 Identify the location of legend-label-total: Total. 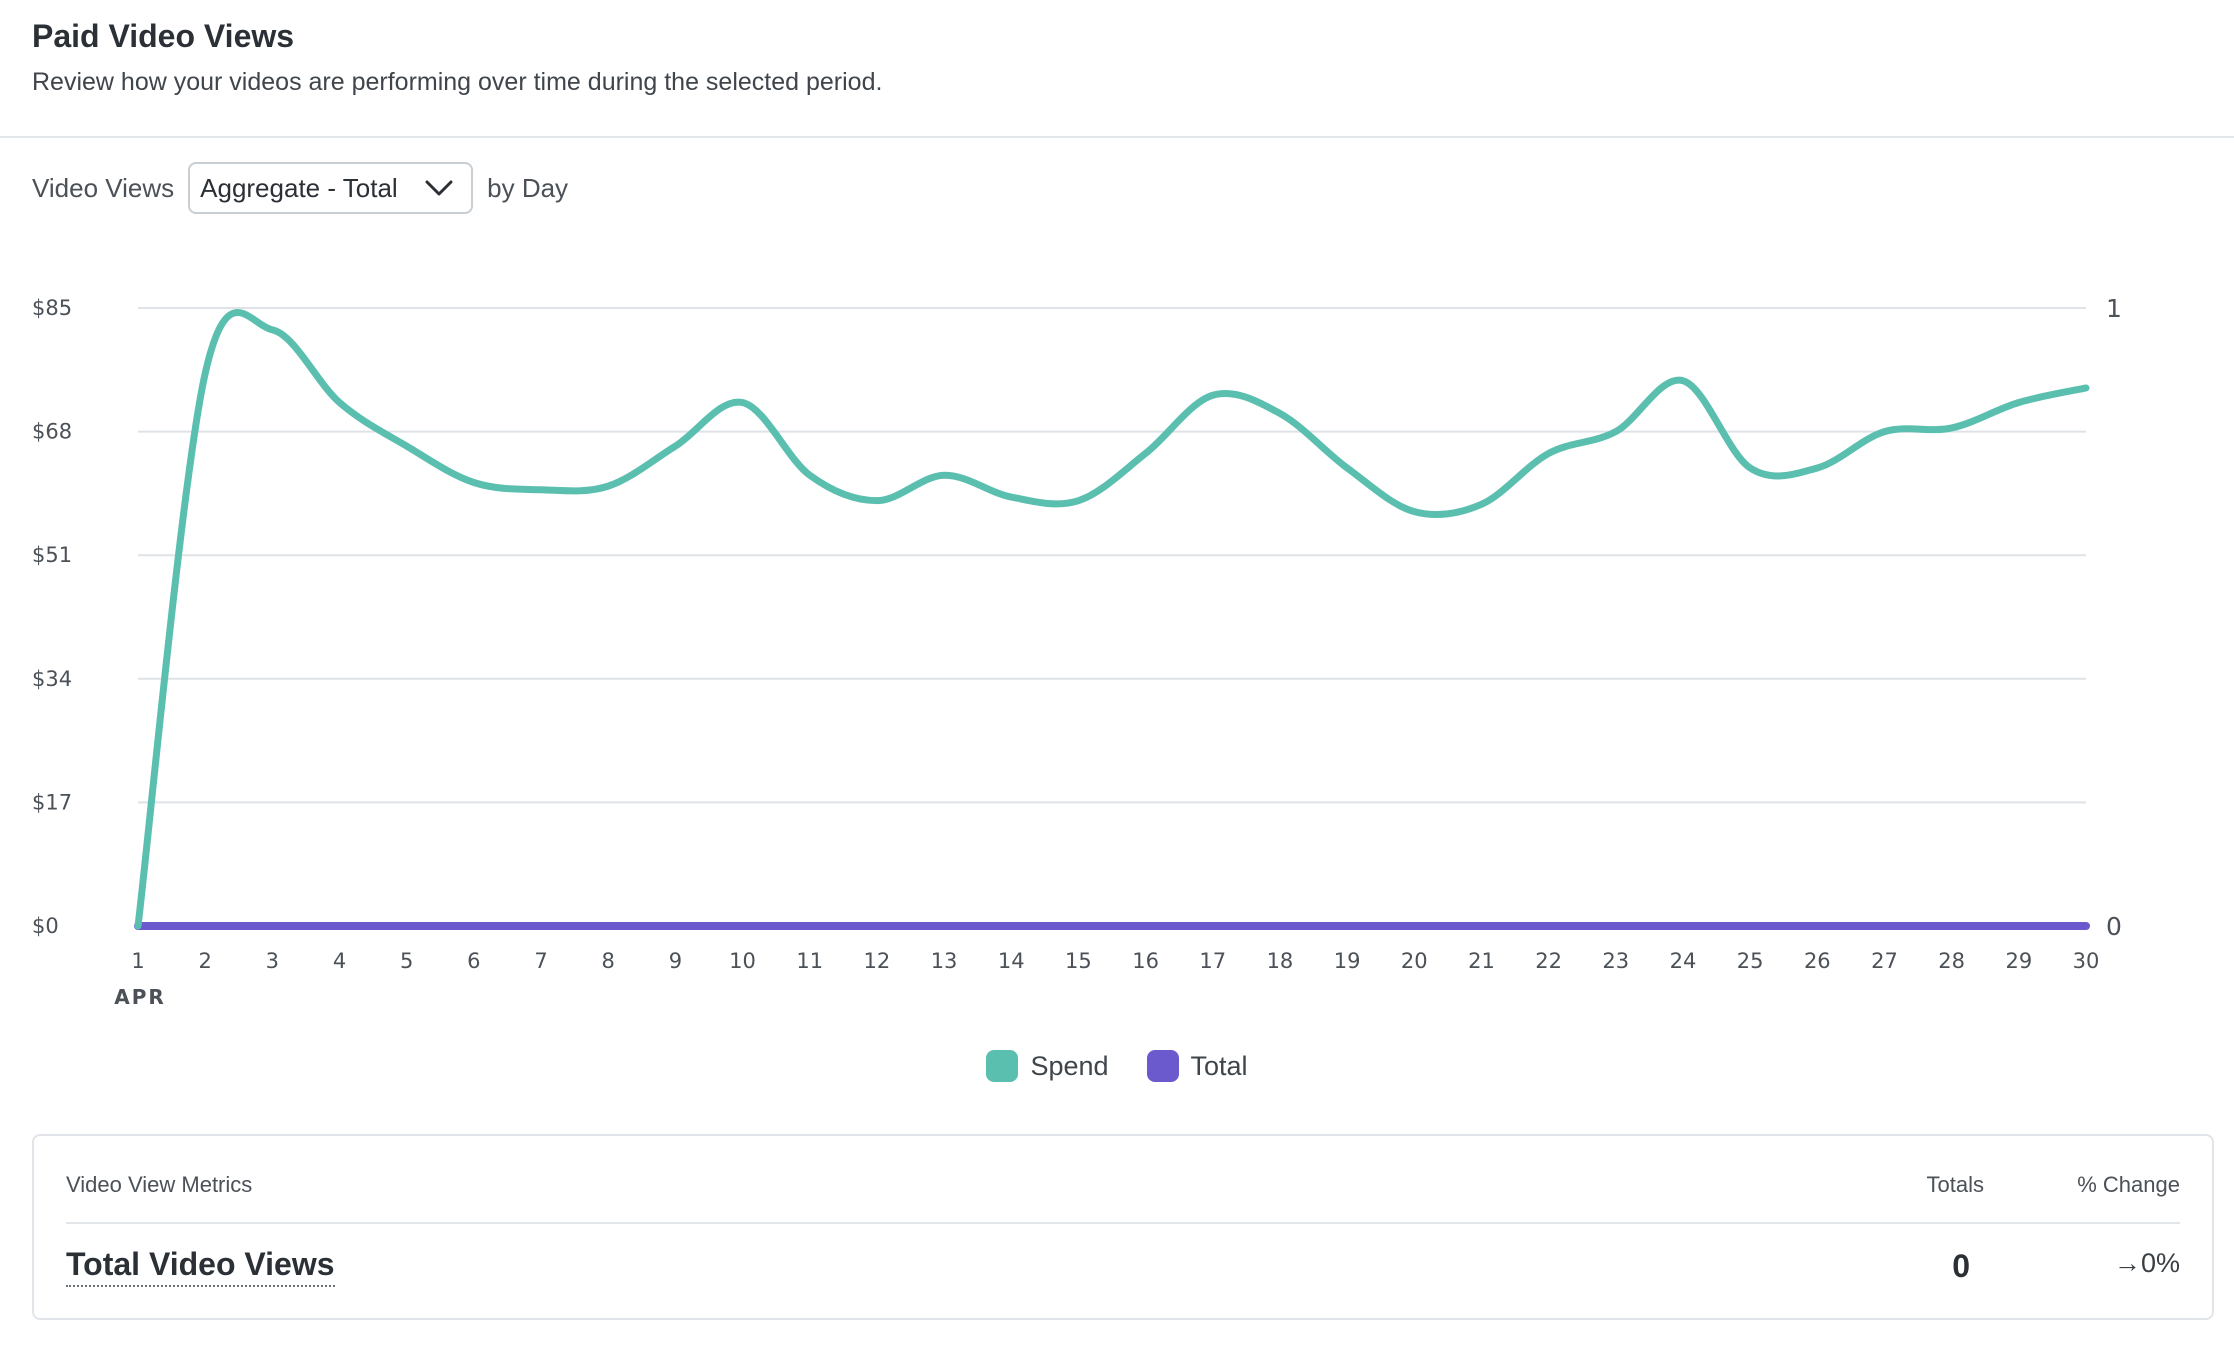
(1219, 1065).